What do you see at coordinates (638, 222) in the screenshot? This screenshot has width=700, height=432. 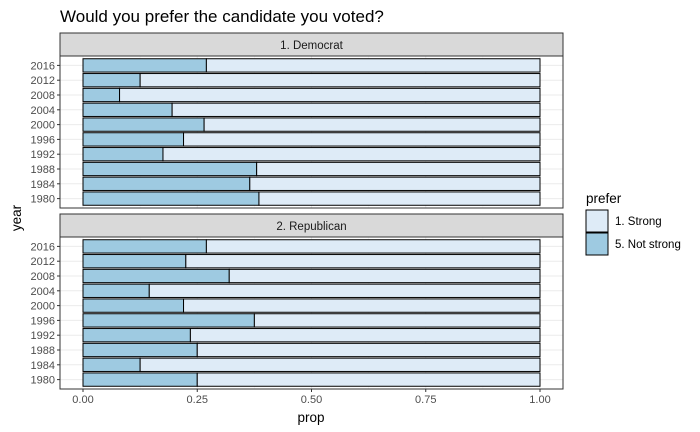 I see `legend-label: 1. Strong` at bounding box center [638, 222].